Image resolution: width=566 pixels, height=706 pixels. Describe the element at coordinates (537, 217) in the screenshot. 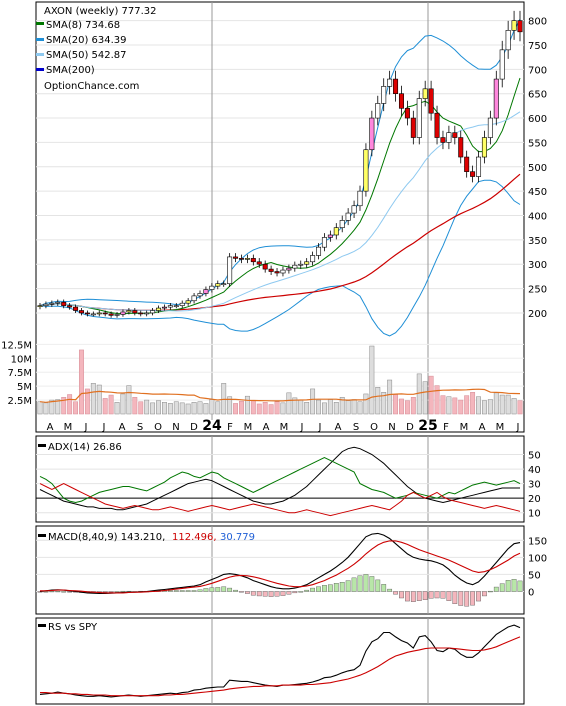

I see `price-tick-label: 400` at that location.